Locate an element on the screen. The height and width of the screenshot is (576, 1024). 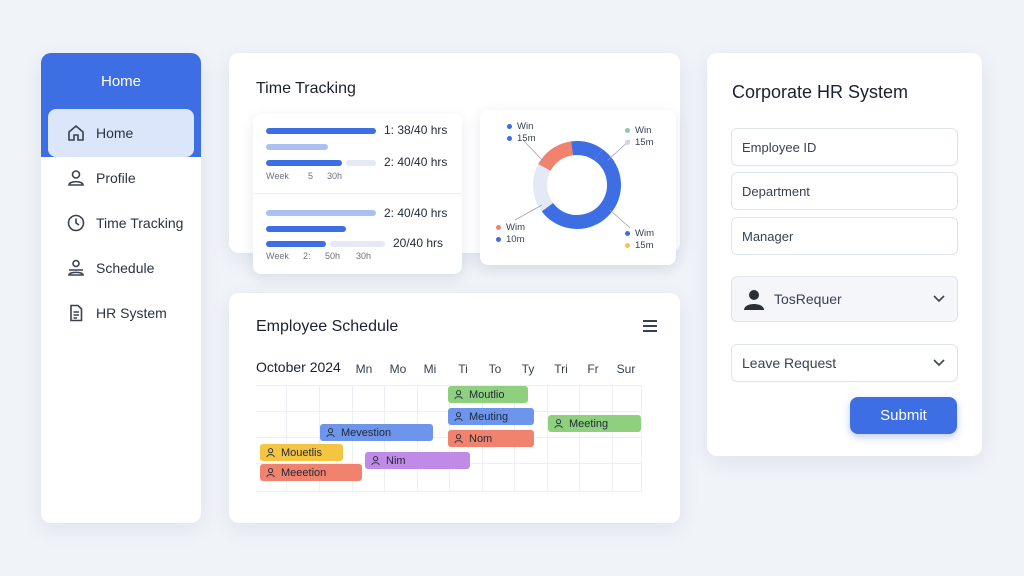
day-header: Ty is located at coordinates (528, 369).